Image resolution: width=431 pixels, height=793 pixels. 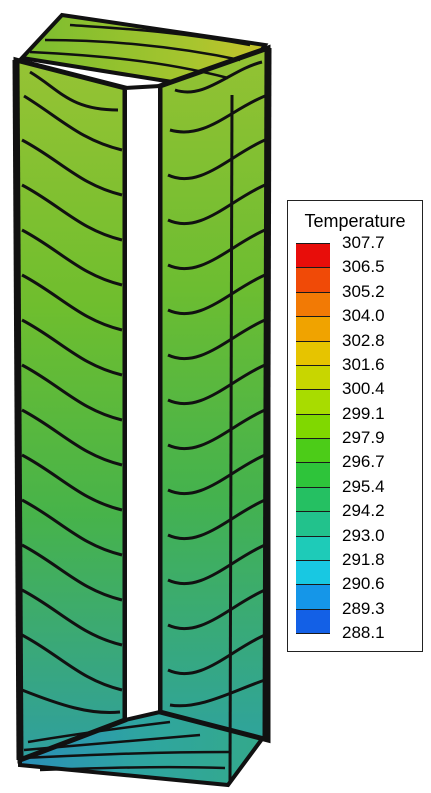 What do you see at coordinates (363, 584) in the screenshot?
I see `legend-tick-label: 290.6` at bounding box center [363, 584].